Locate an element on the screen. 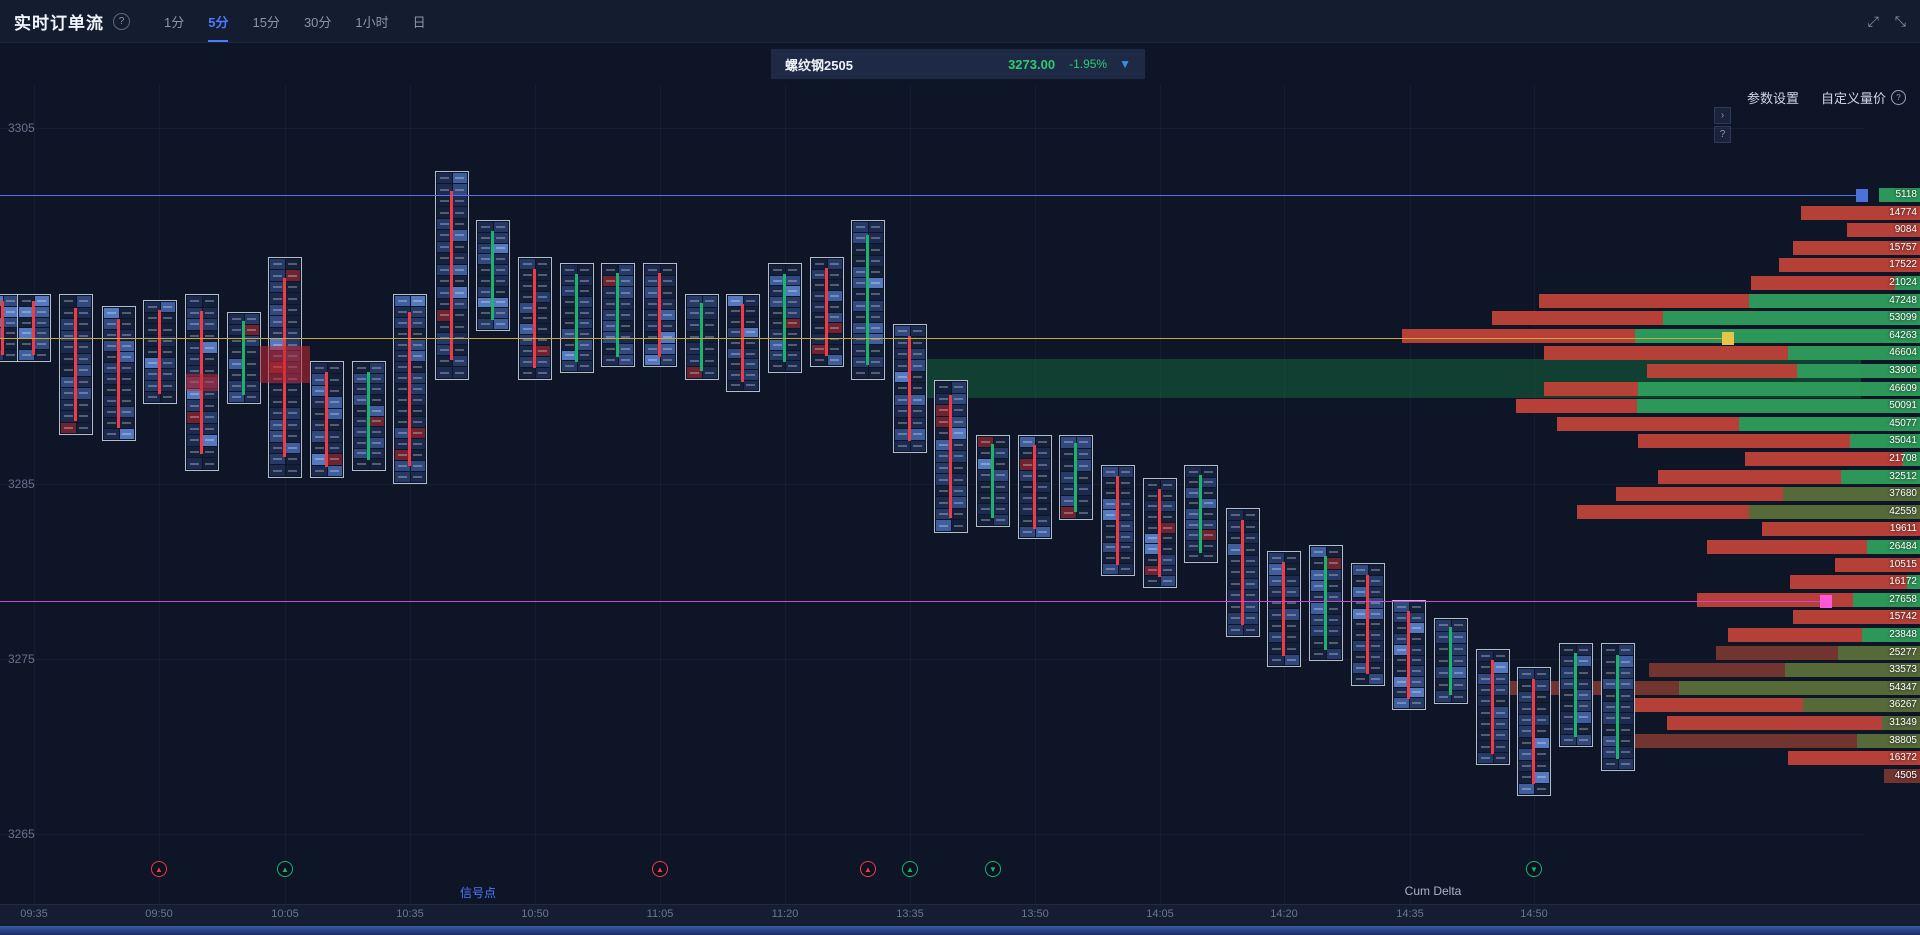 This screenshot has height=935, width=1920. timeframe-tab: 1小时 is located at coordinates (372, 22).